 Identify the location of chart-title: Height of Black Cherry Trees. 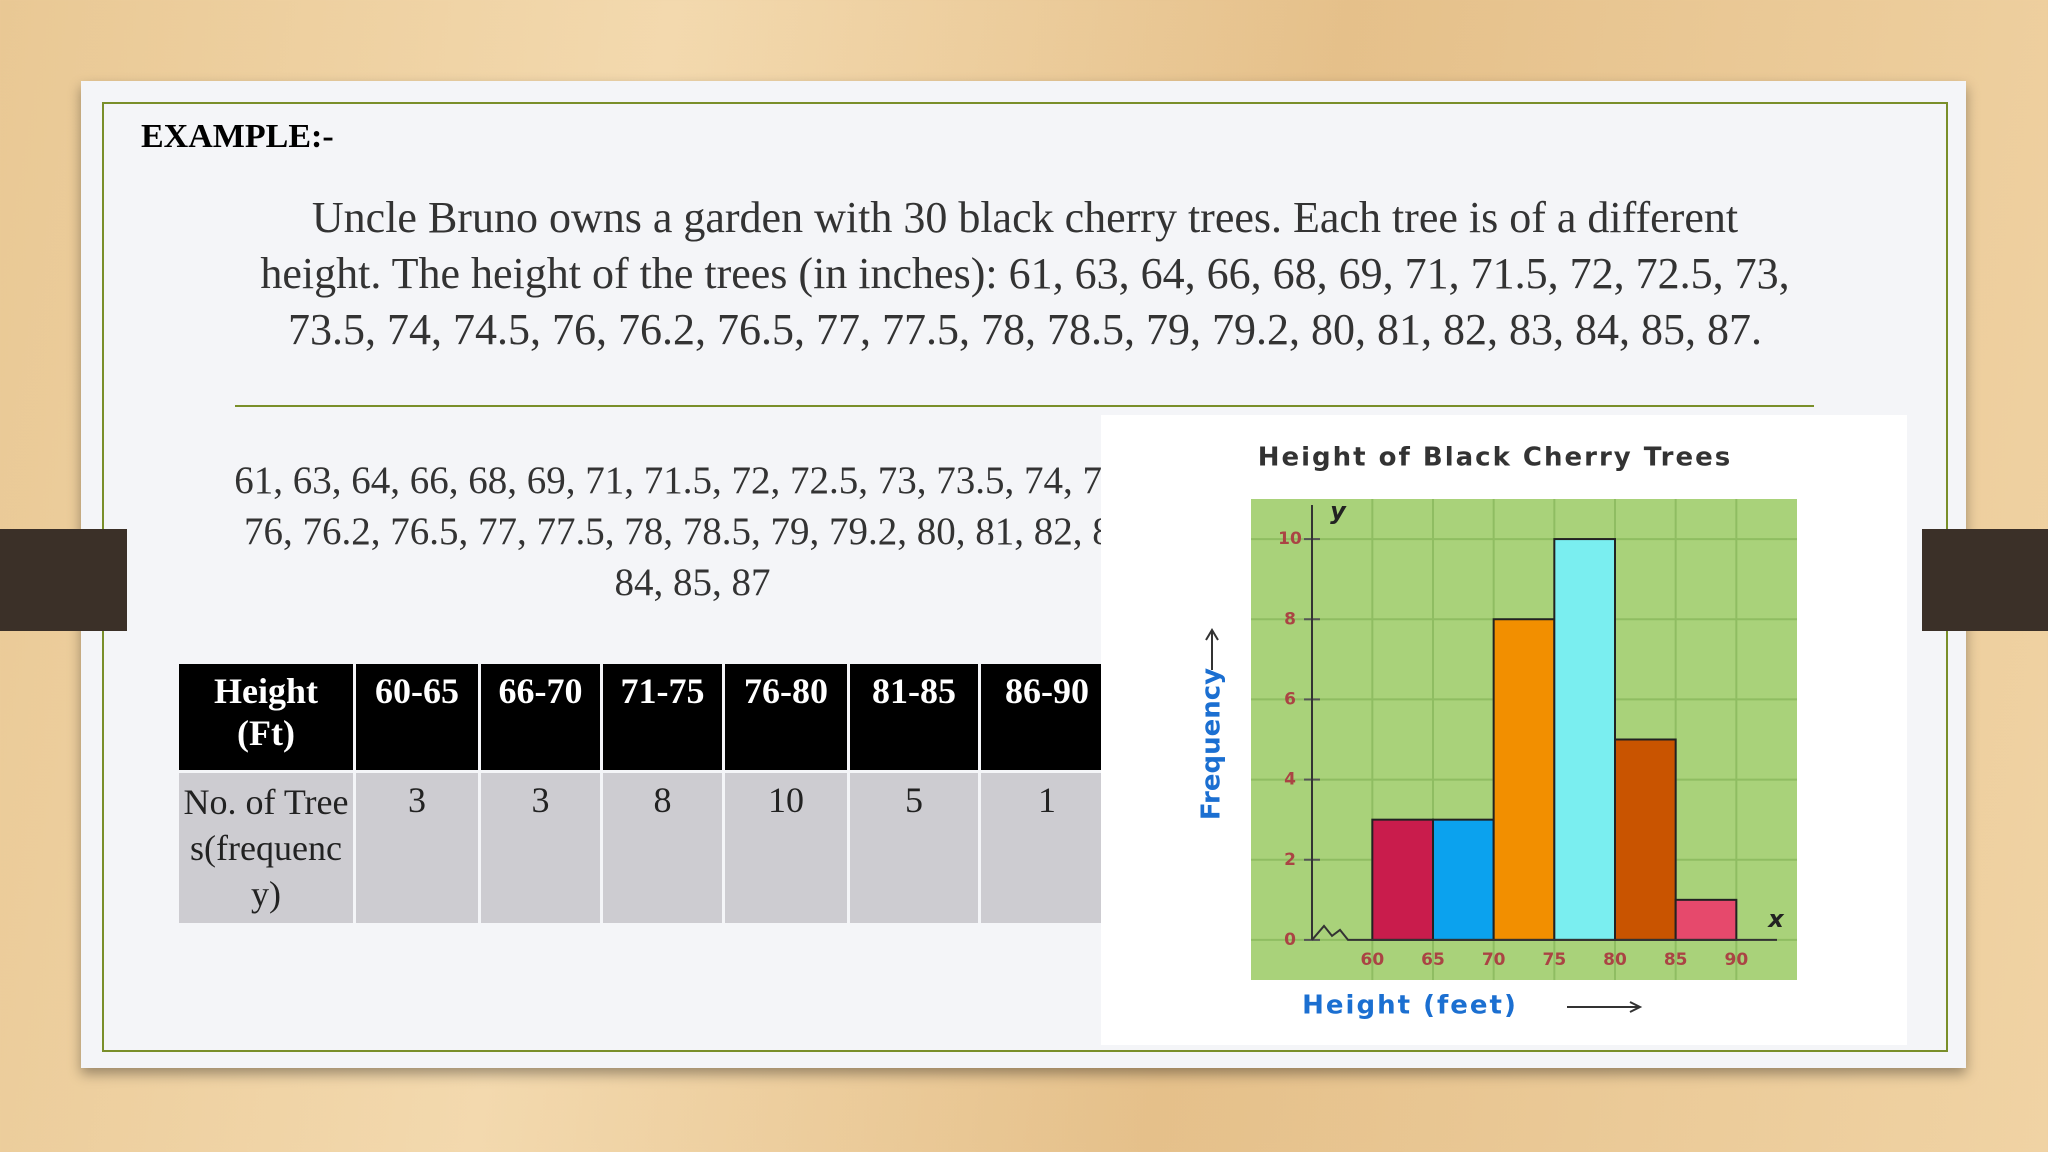
(1495, 458).